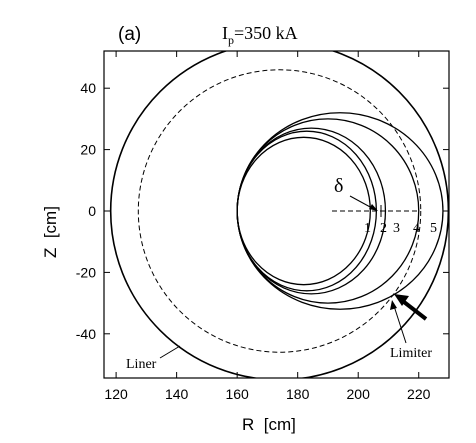 This screenshot has width=476, height=443. Describe the element at coordinates (401, 300) in the screenshot. I see `contact-point-arrow-head` at that location.